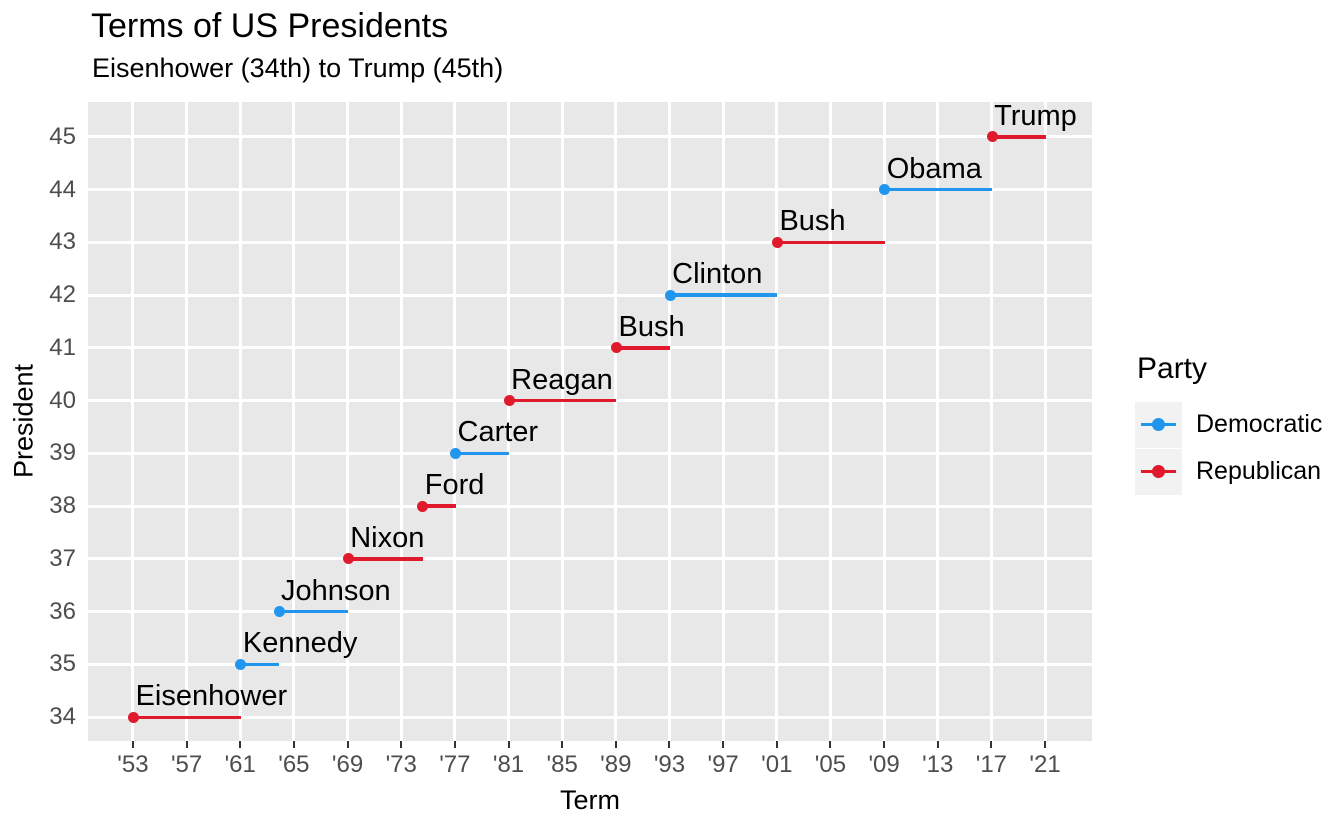 This screenshot has width=1344, height=830. Describe the element at coordinates (240, 764) in the screenshot. I see `x-tick-label: '61` at that location.